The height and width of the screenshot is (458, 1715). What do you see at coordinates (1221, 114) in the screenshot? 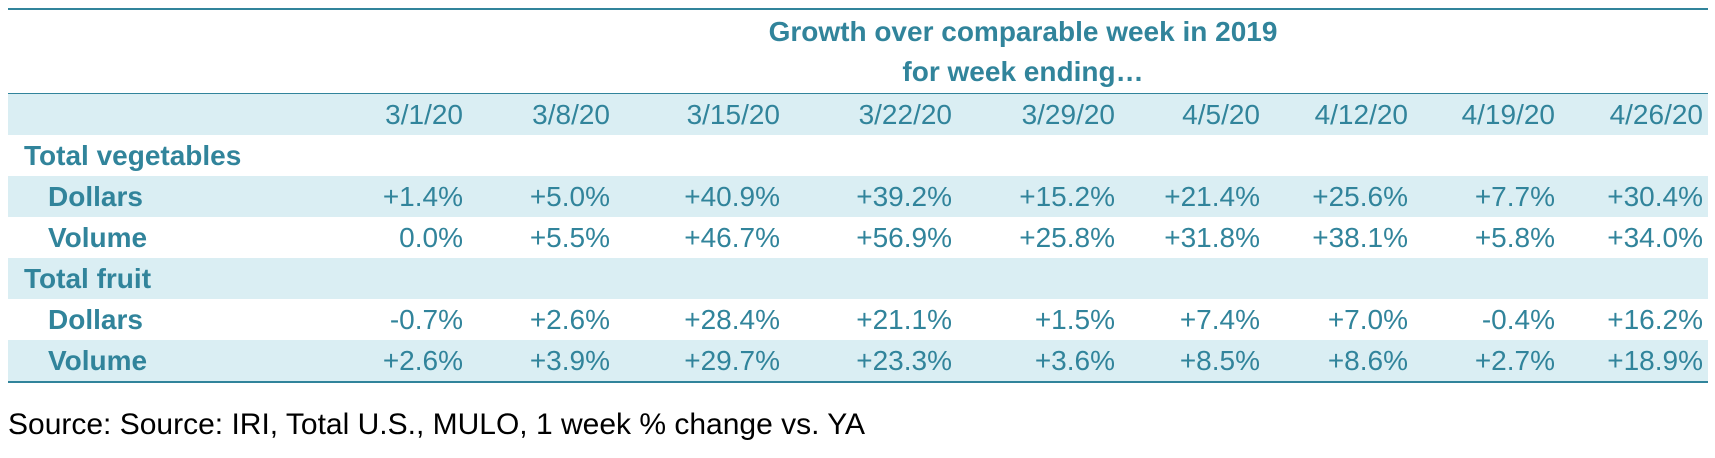
I see `column-header: 4/5/20` at bounding box center [1221, 114].